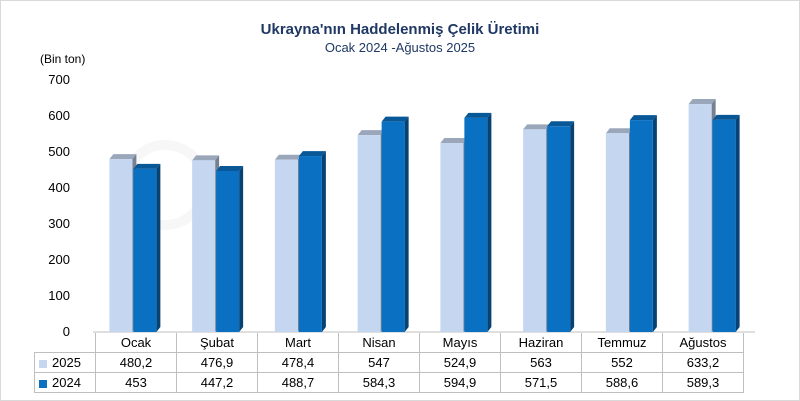 The width and height of the screenshot is (800, 401). Describe the element at coordinates (541, 382) in the screenshot. I see `data-label-2024: 571,5` at that location.